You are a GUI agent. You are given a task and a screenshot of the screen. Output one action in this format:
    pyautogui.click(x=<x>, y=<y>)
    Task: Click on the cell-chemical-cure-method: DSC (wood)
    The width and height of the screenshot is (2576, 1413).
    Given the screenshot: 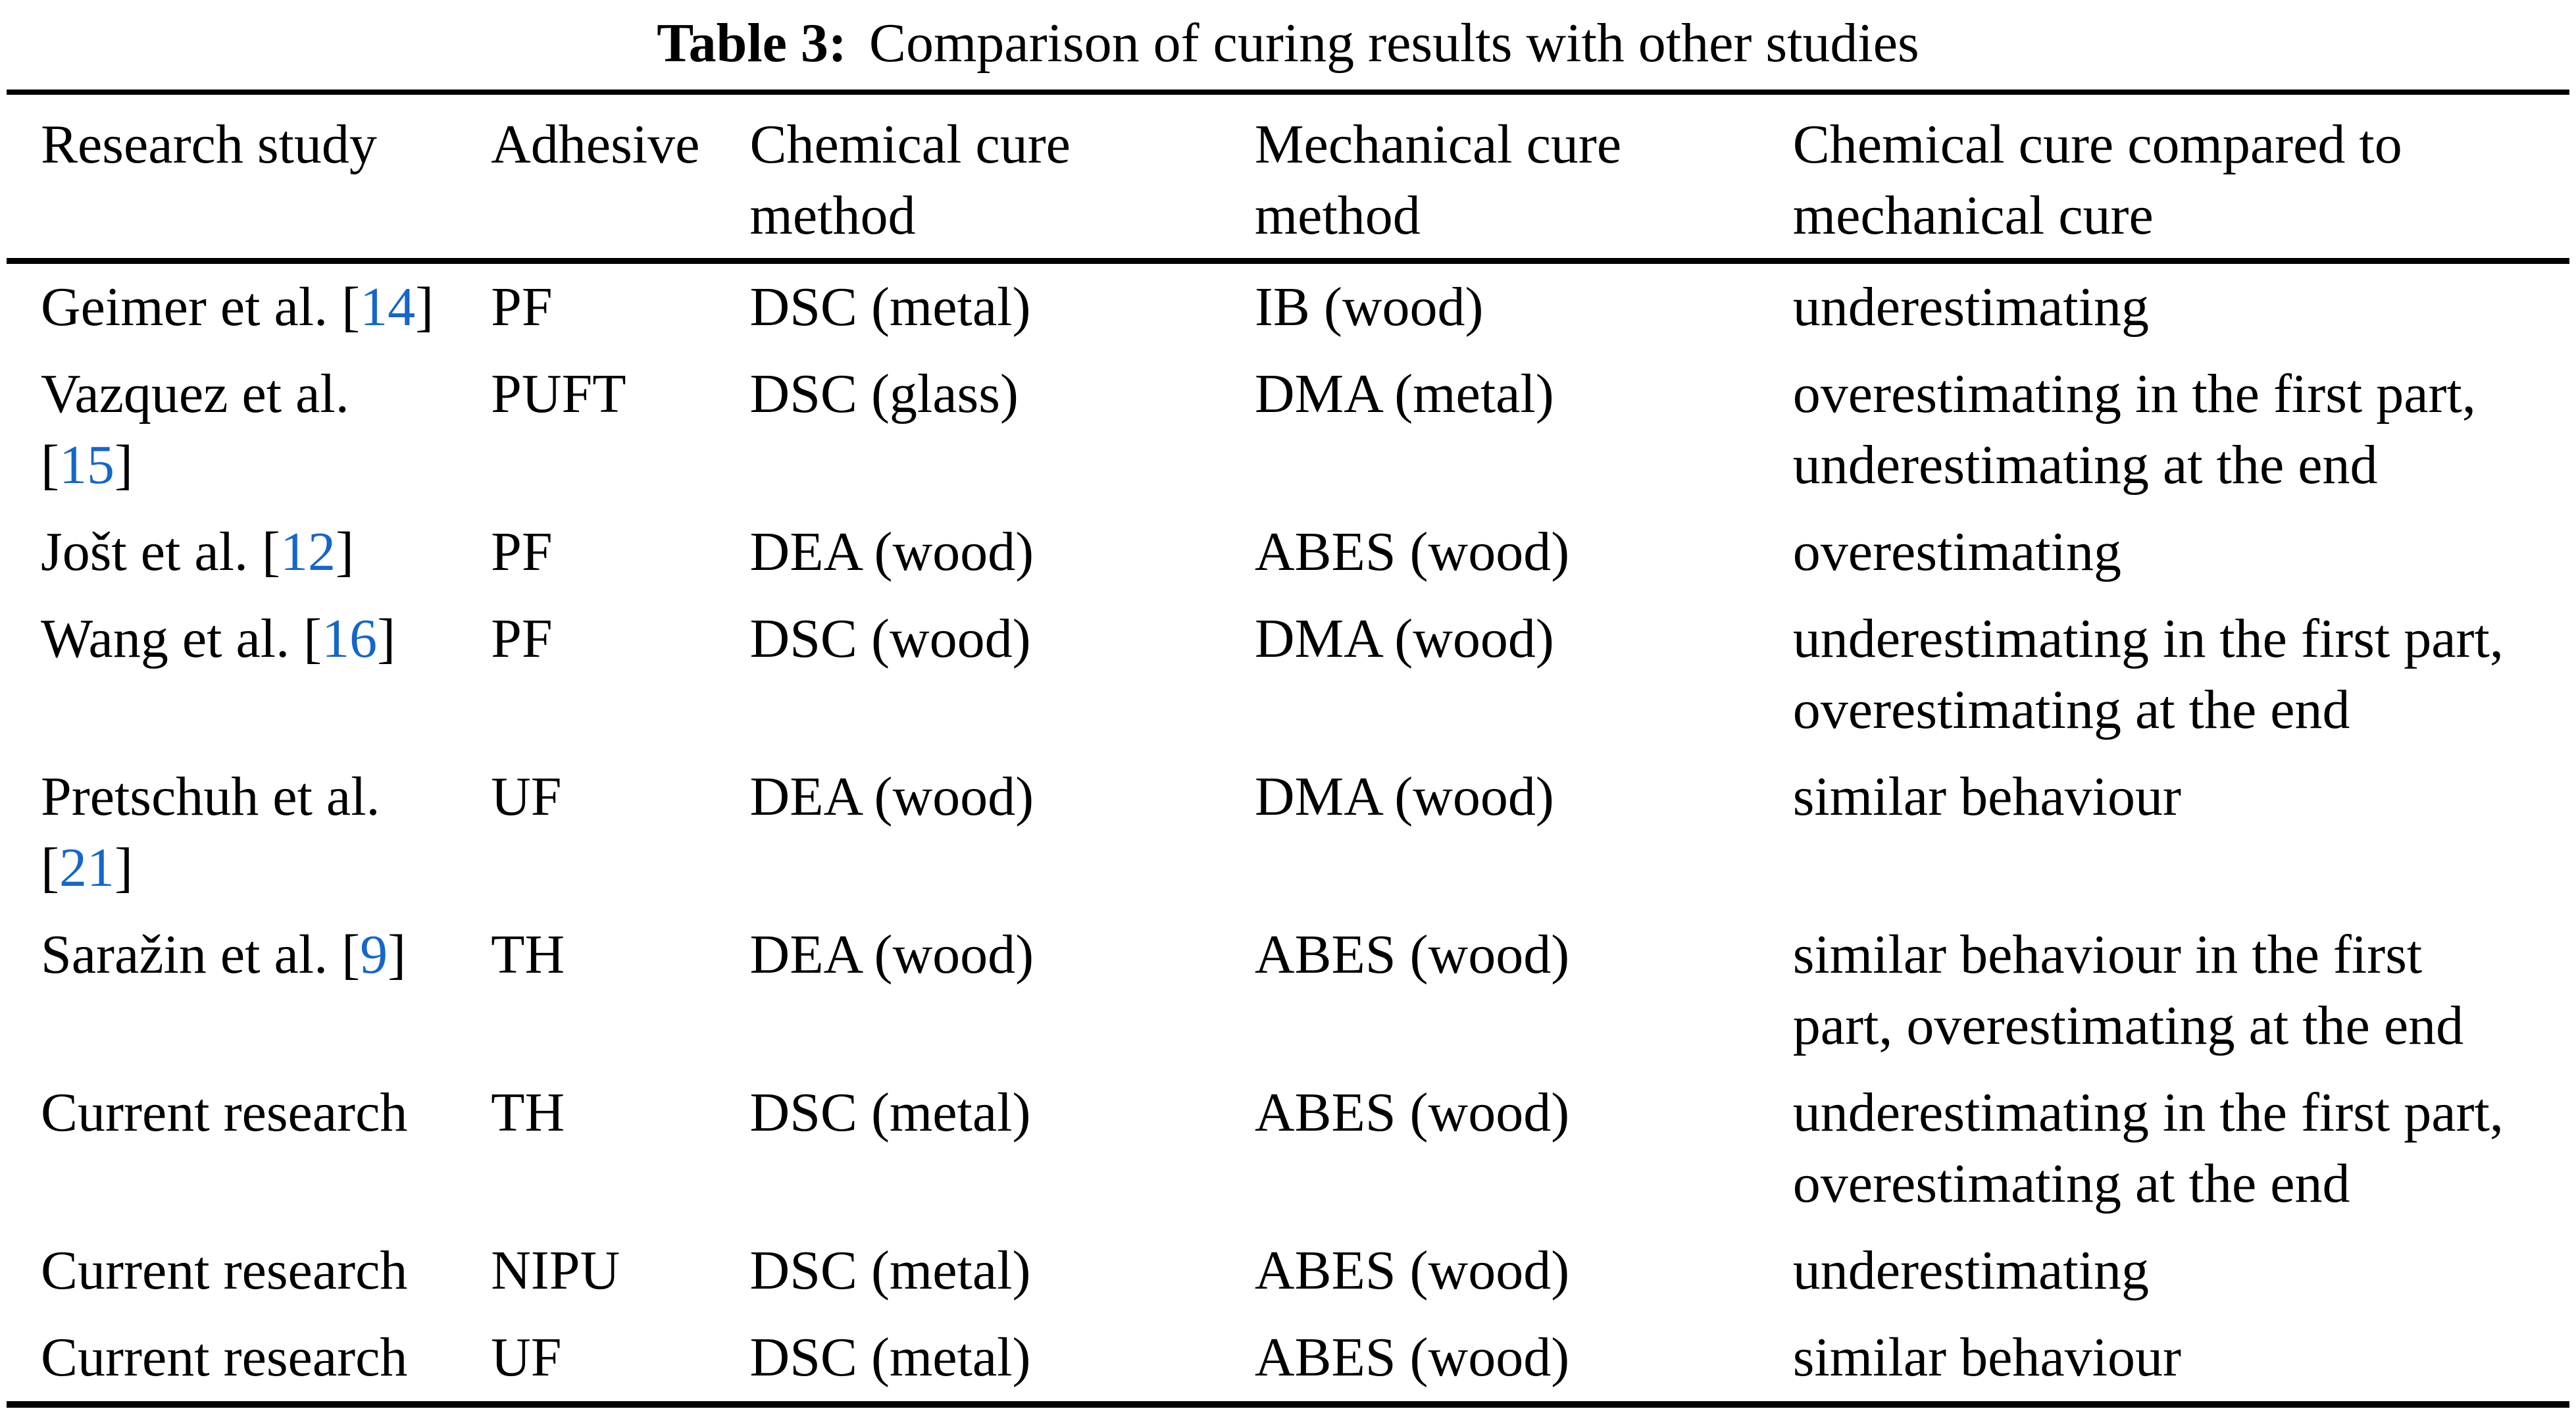 What is the action you would take?
    pyautogui.click(x=890, y=638)
    